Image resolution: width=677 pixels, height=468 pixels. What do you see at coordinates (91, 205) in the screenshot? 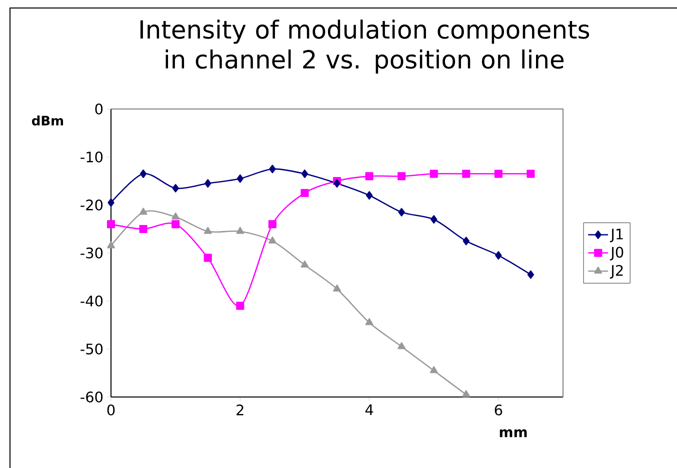
I see `y-tick-label: -20` at bounding box center [91, 205].